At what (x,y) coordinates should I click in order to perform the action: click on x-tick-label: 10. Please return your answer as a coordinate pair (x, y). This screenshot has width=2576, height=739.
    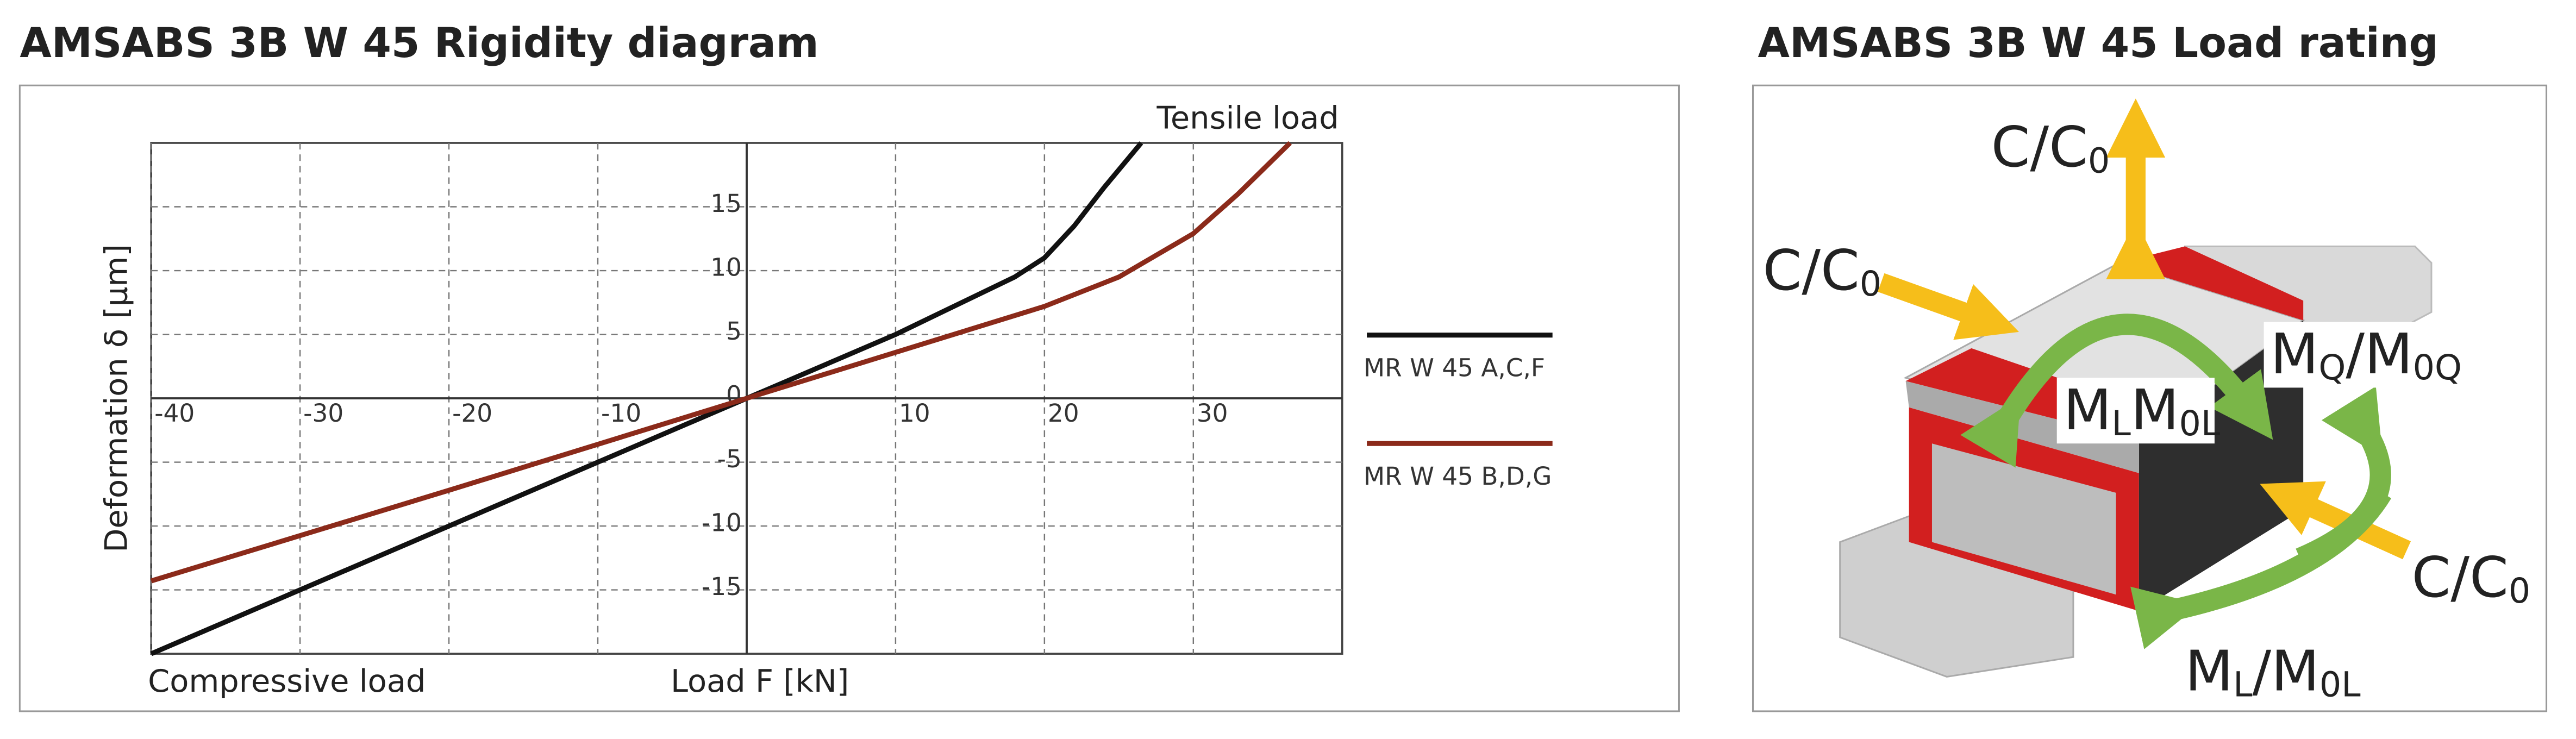
    Looking at the image, I should click on (914, 413).